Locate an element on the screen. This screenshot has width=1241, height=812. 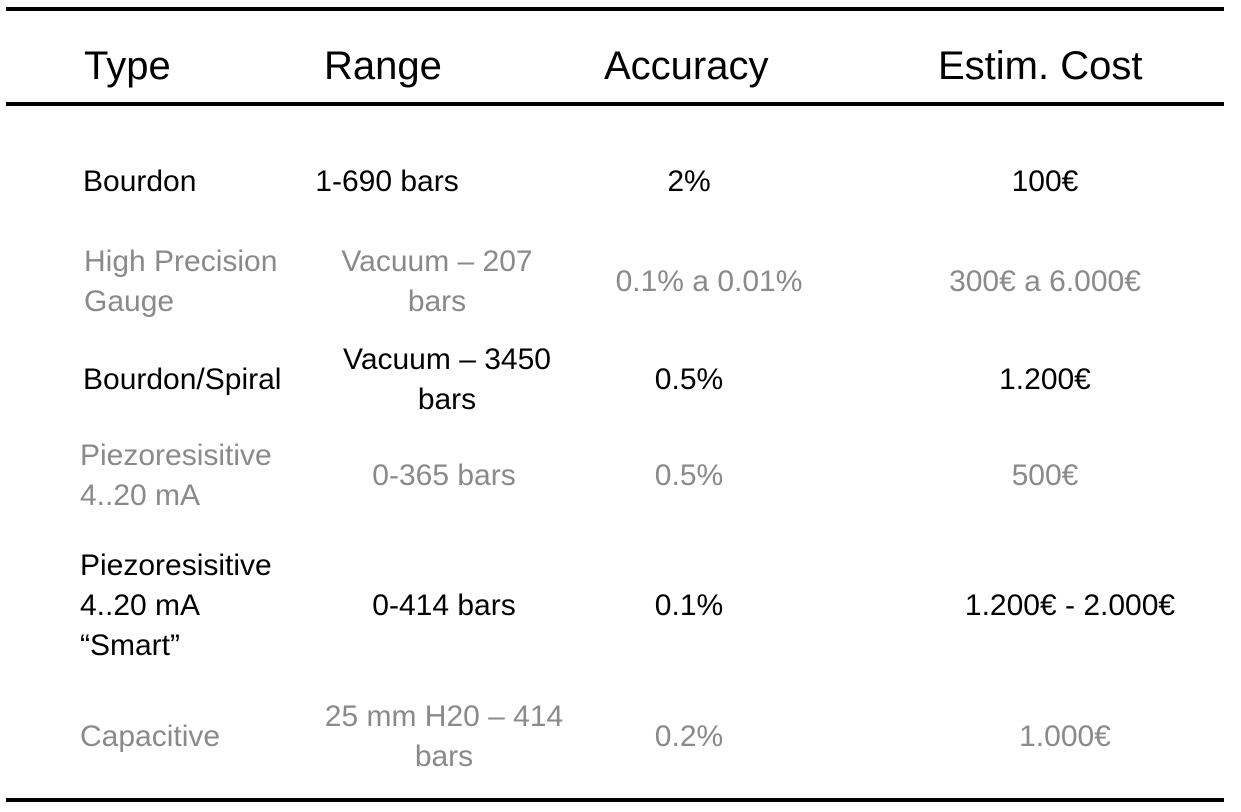
range-cell: 0-365 bars is located at coordinates (444, 476).